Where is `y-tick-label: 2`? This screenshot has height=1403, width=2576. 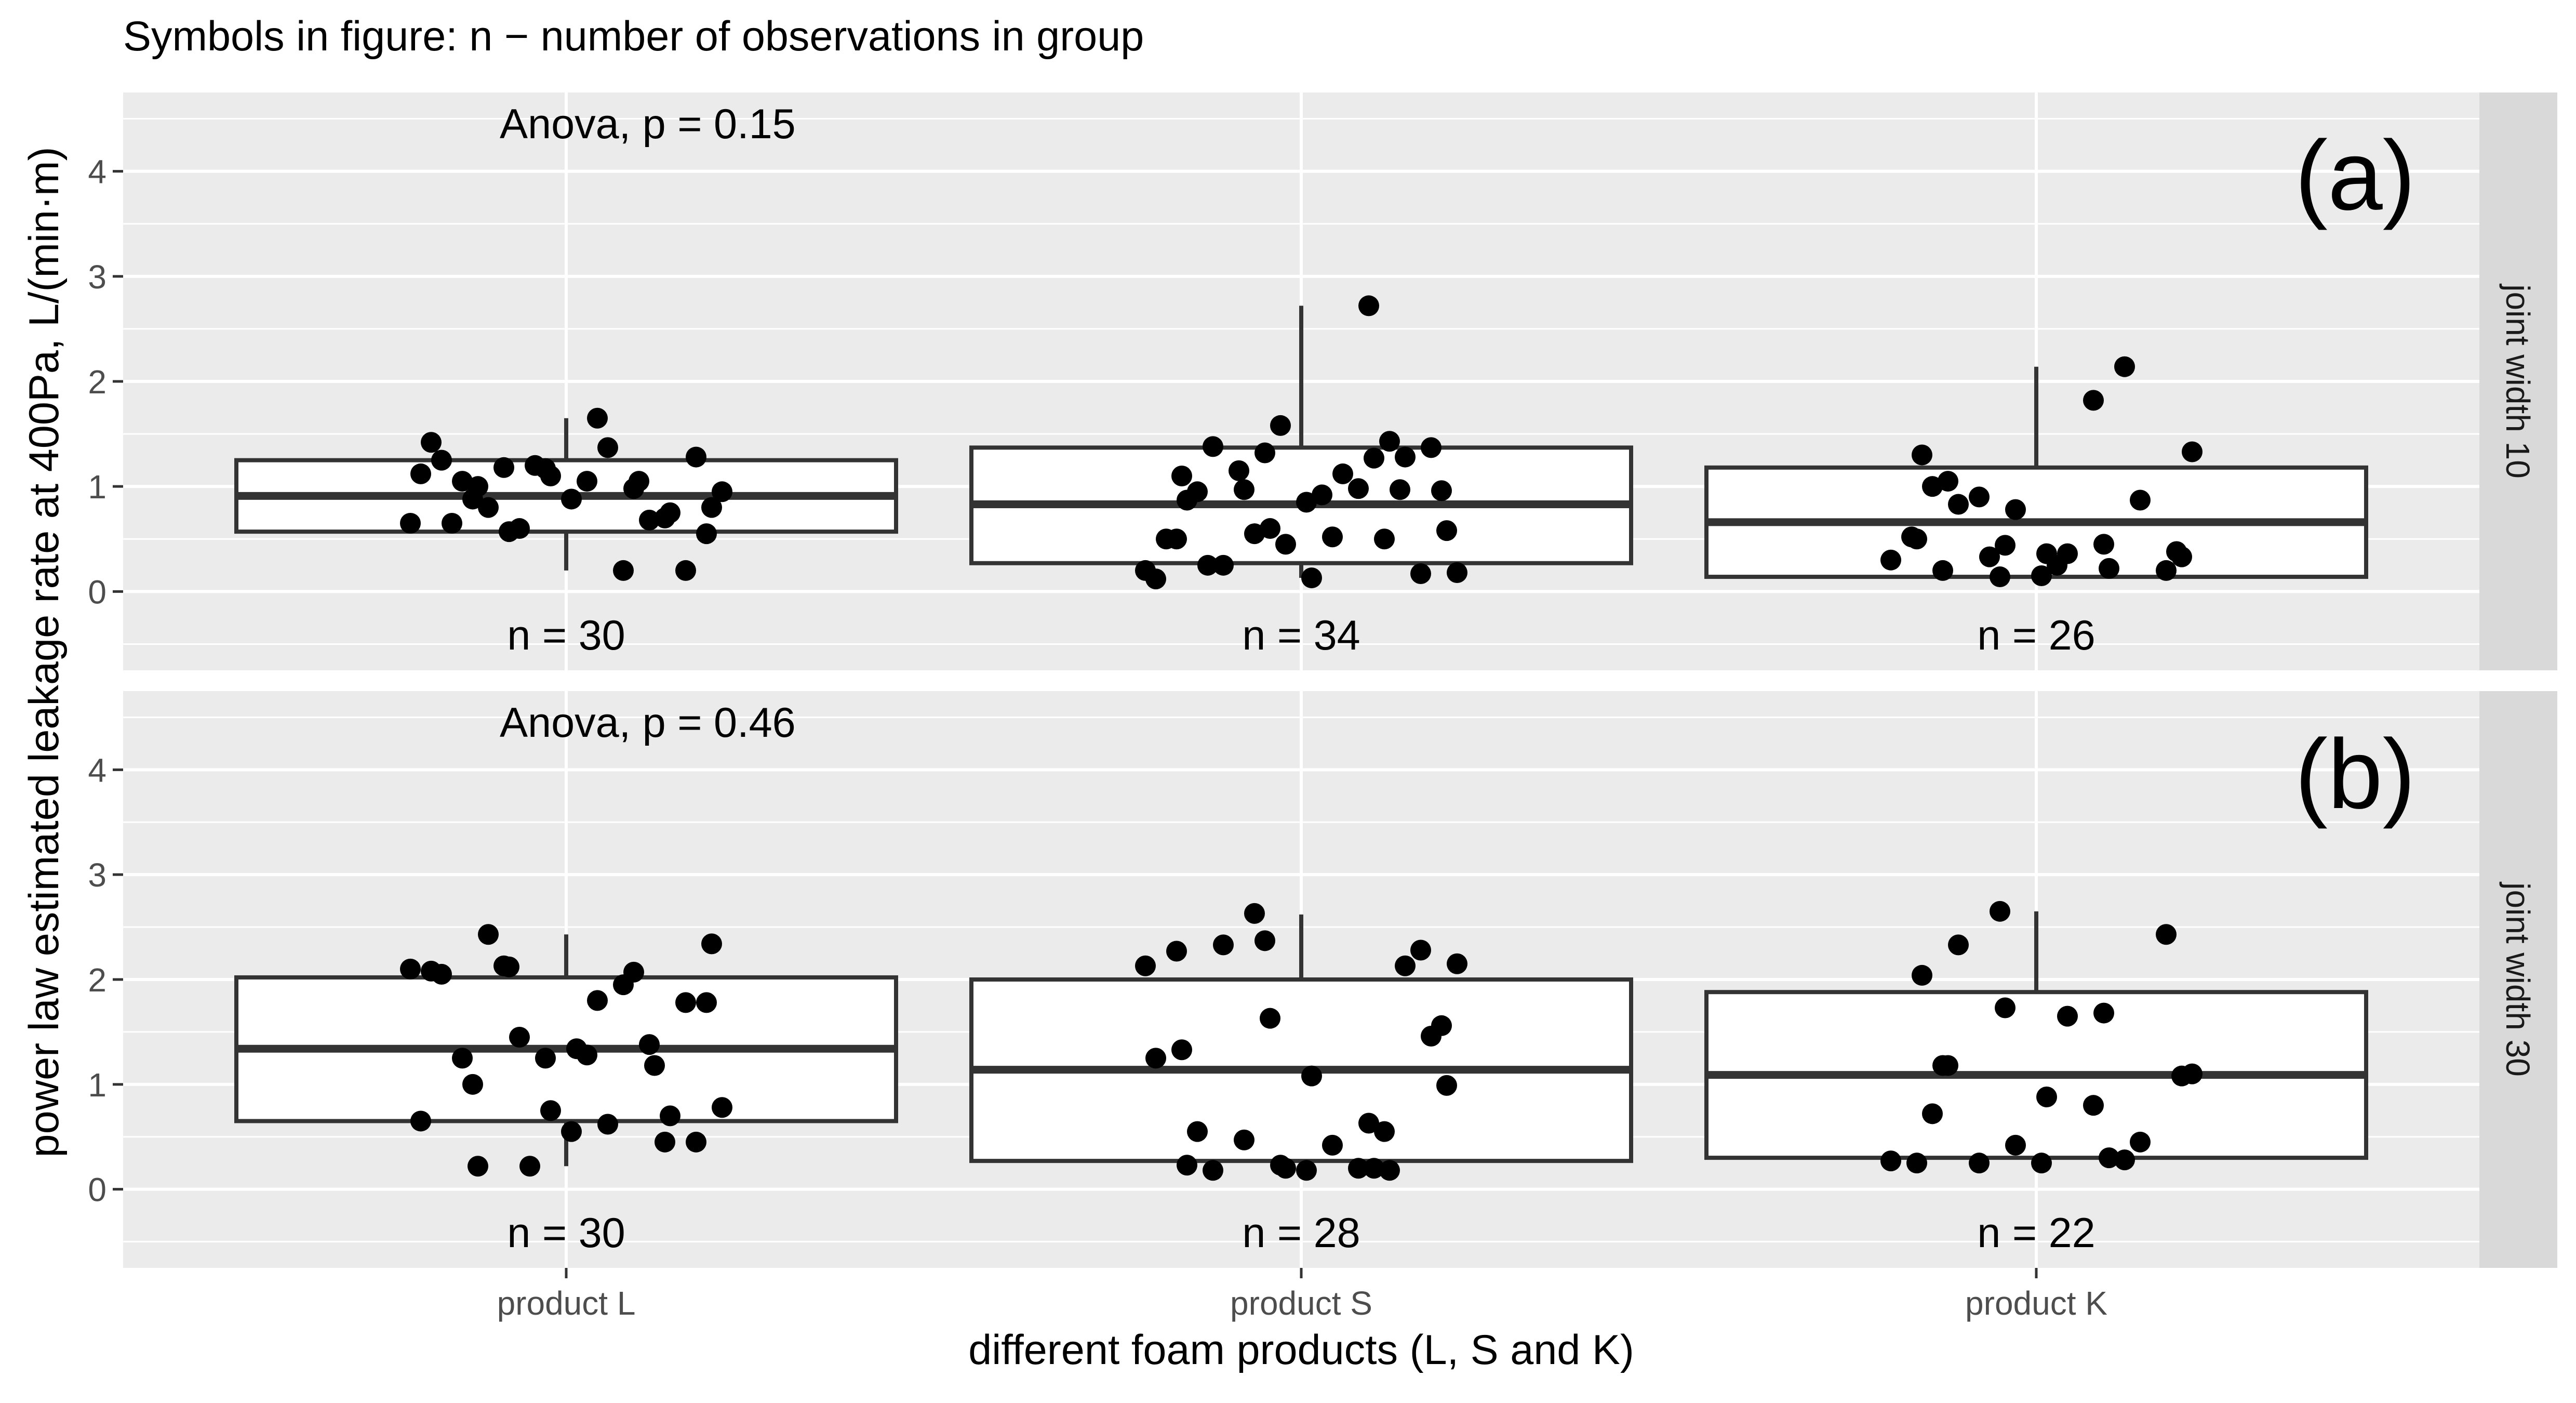 y-tick-label: 2 is located at coordinates (97, 980).